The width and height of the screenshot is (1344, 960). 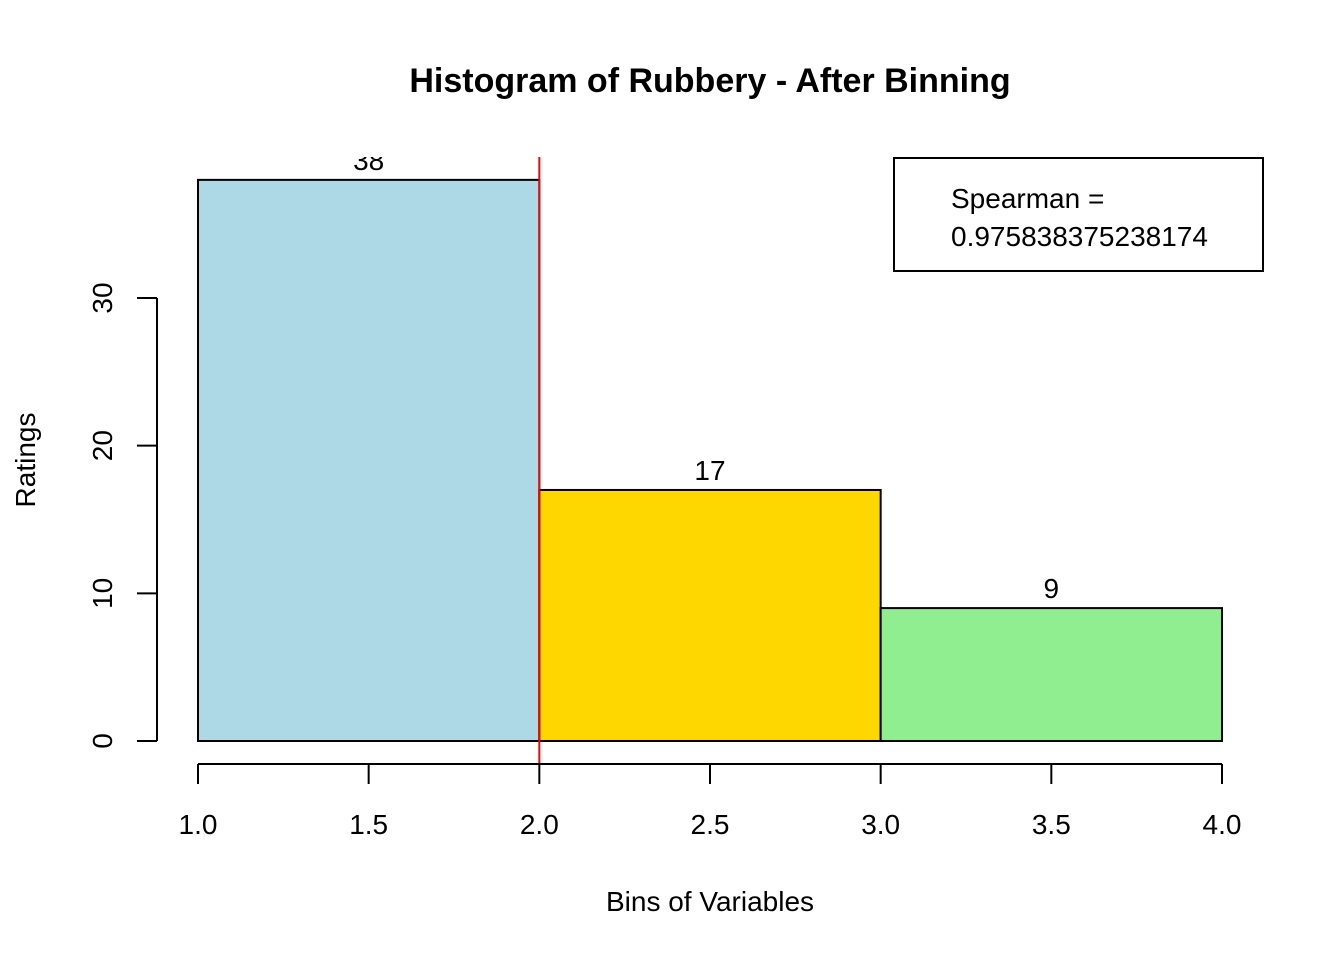 What do you see at coordinates (709, 81) in the screenshot?
I see `chart-title: Histogram of Rubbery - After Binning` at bounding box center [709, 81].